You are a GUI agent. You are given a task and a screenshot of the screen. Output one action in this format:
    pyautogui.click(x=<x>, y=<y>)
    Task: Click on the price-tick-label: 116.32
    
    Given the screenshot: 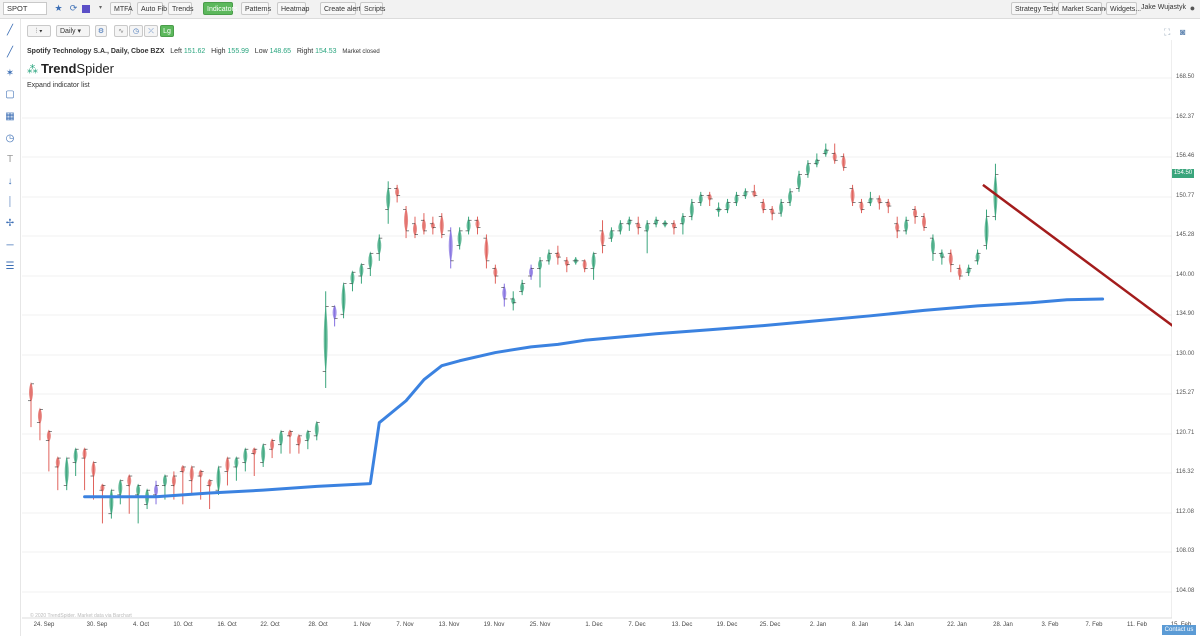 What is the action you would take?
    pyautogui.click(x=1185, y=472)
    